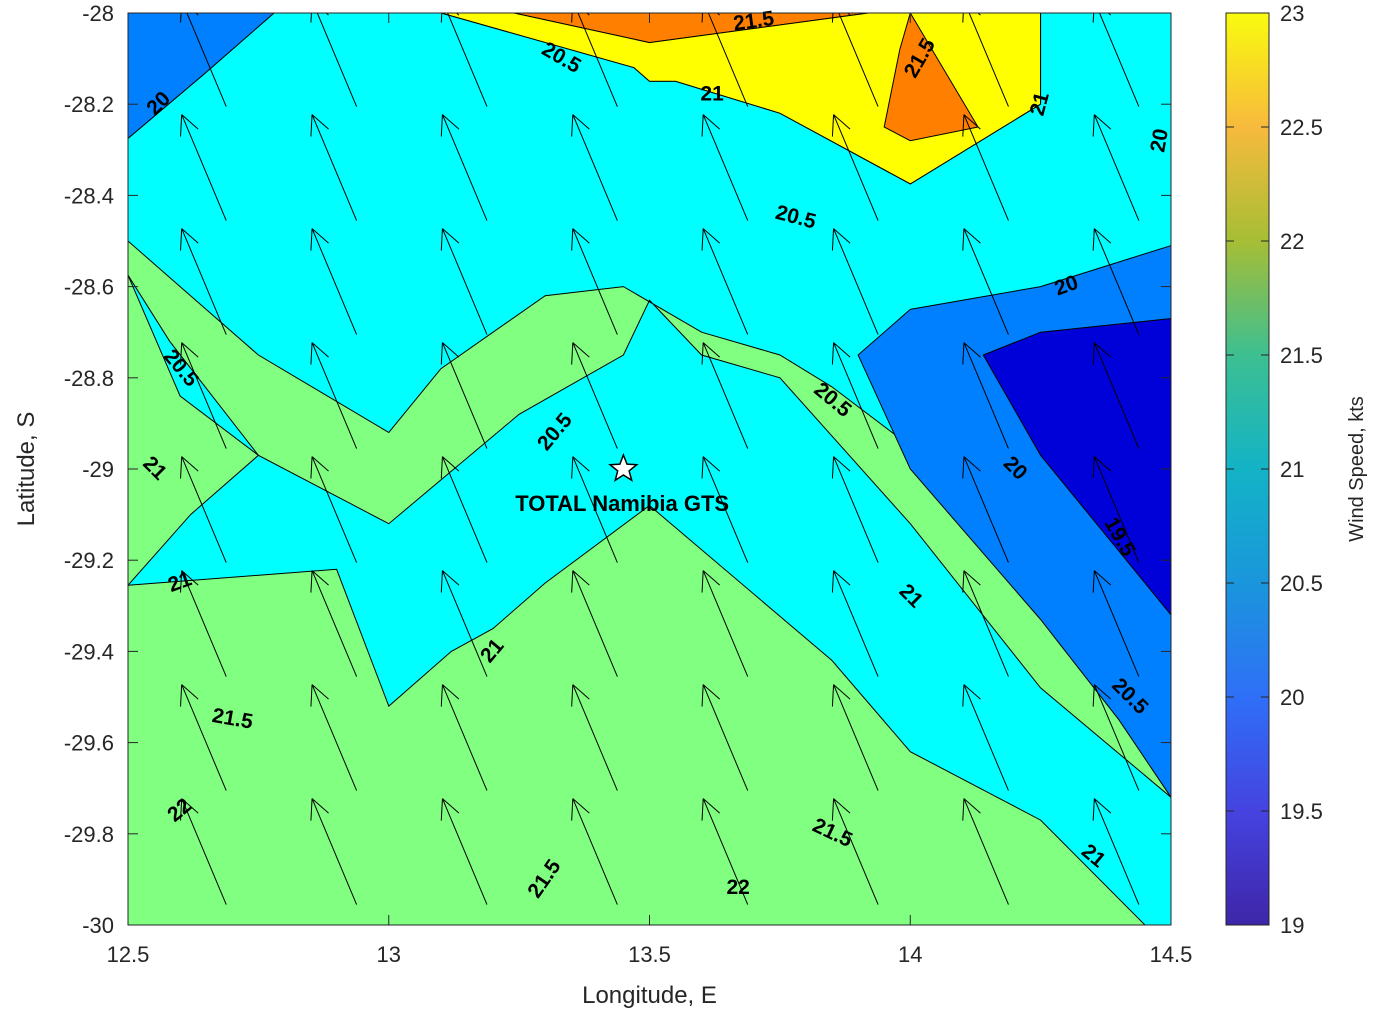  Describe the element at coordinates (1292, 697) in the screenshot. I see `colorbar-tick-label: 20` at that location.